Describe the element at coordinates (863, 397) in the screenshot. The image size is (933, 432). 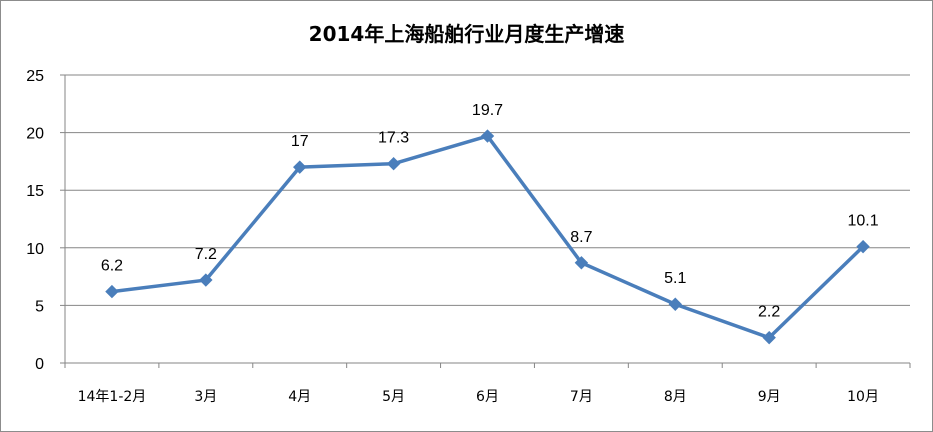
I see `x-tick-label: 10月` at that location.